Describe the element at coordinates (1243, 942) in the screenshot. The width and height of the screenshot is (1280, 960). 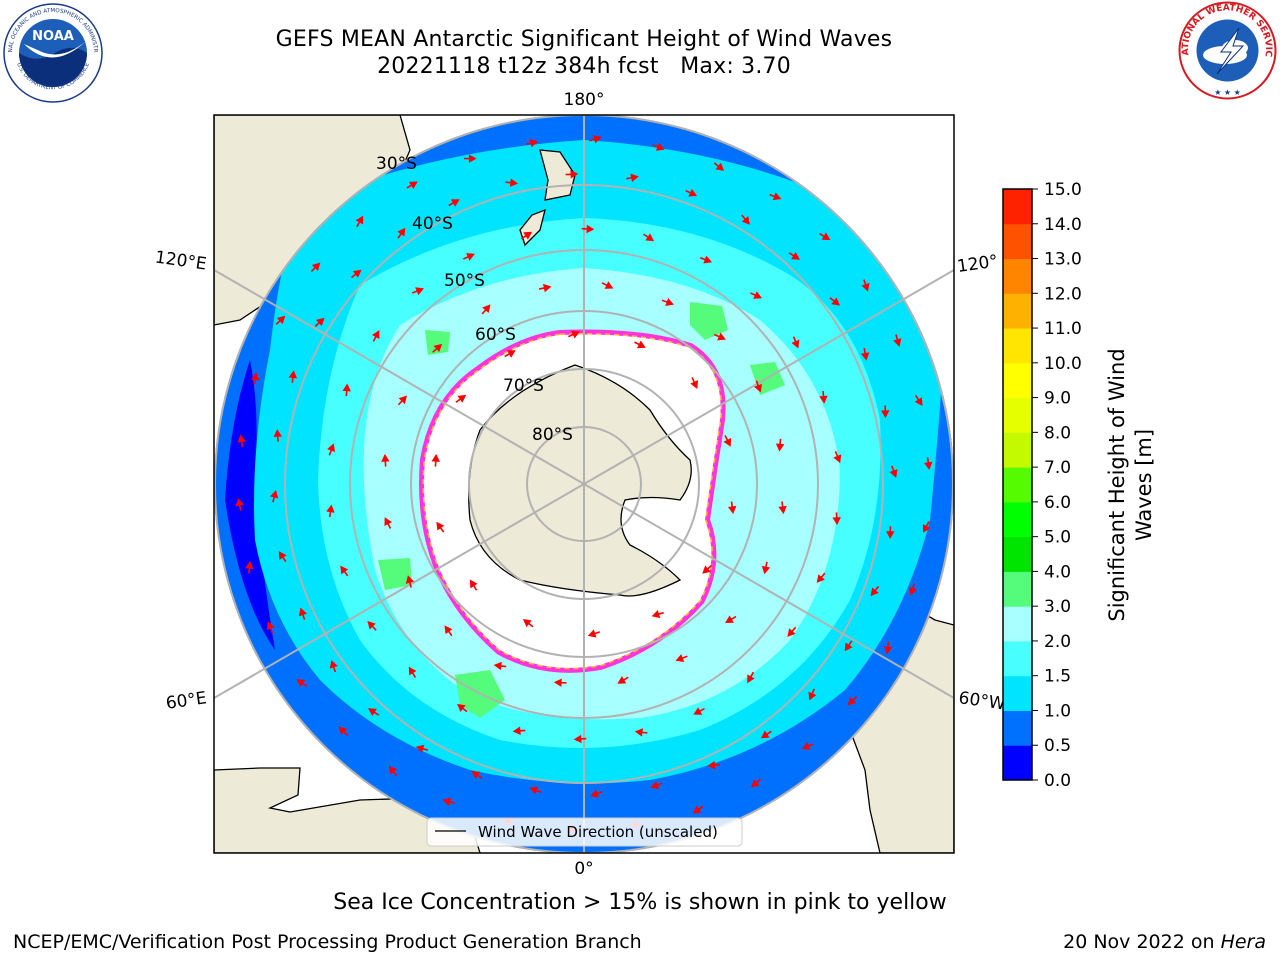
I see `footer-host: Hera` at that location.